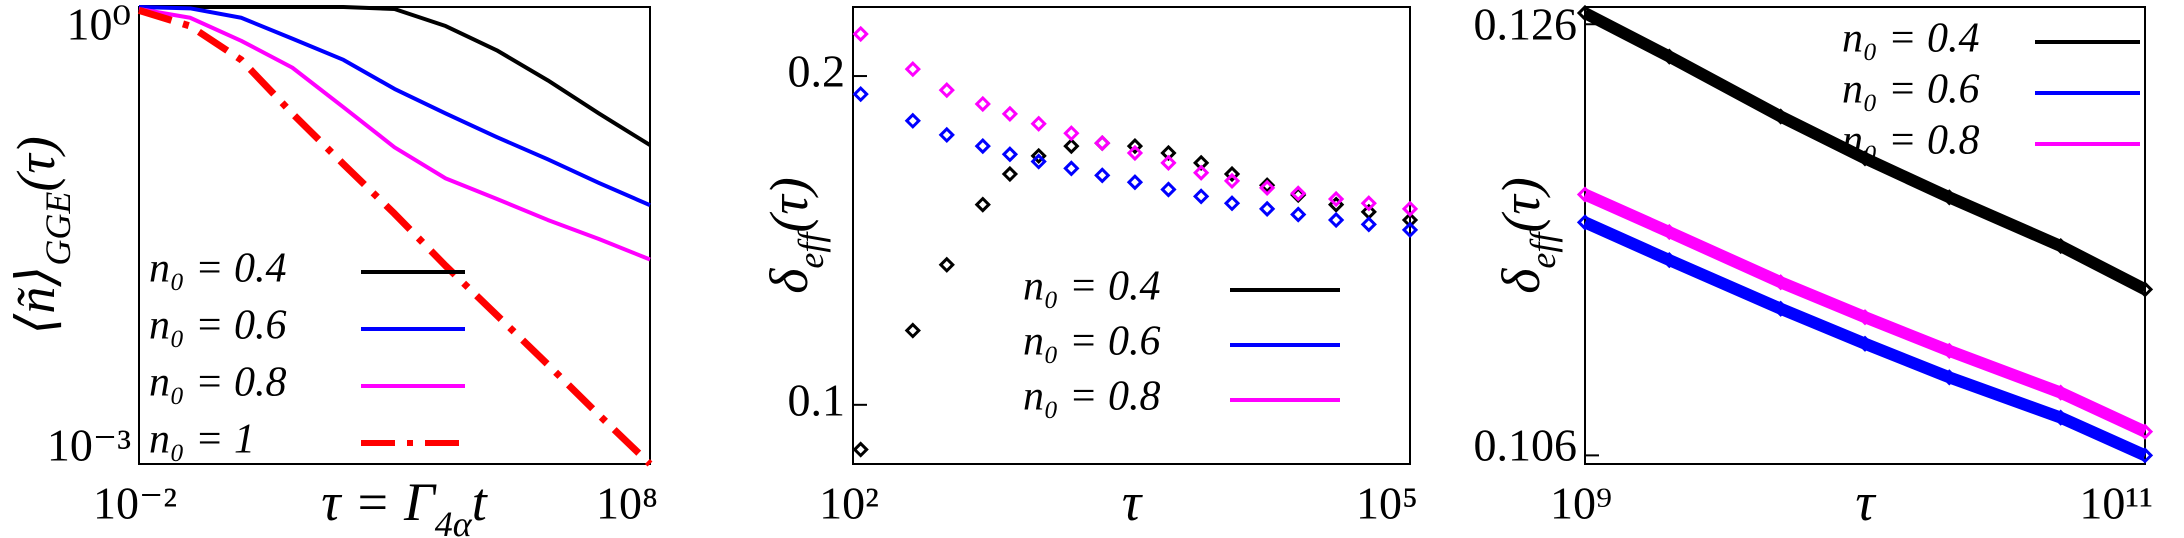 The height and width of the screenshot is (538, 2184). I want to click on x-tick-label: 10⁵, so click(1387, 503).